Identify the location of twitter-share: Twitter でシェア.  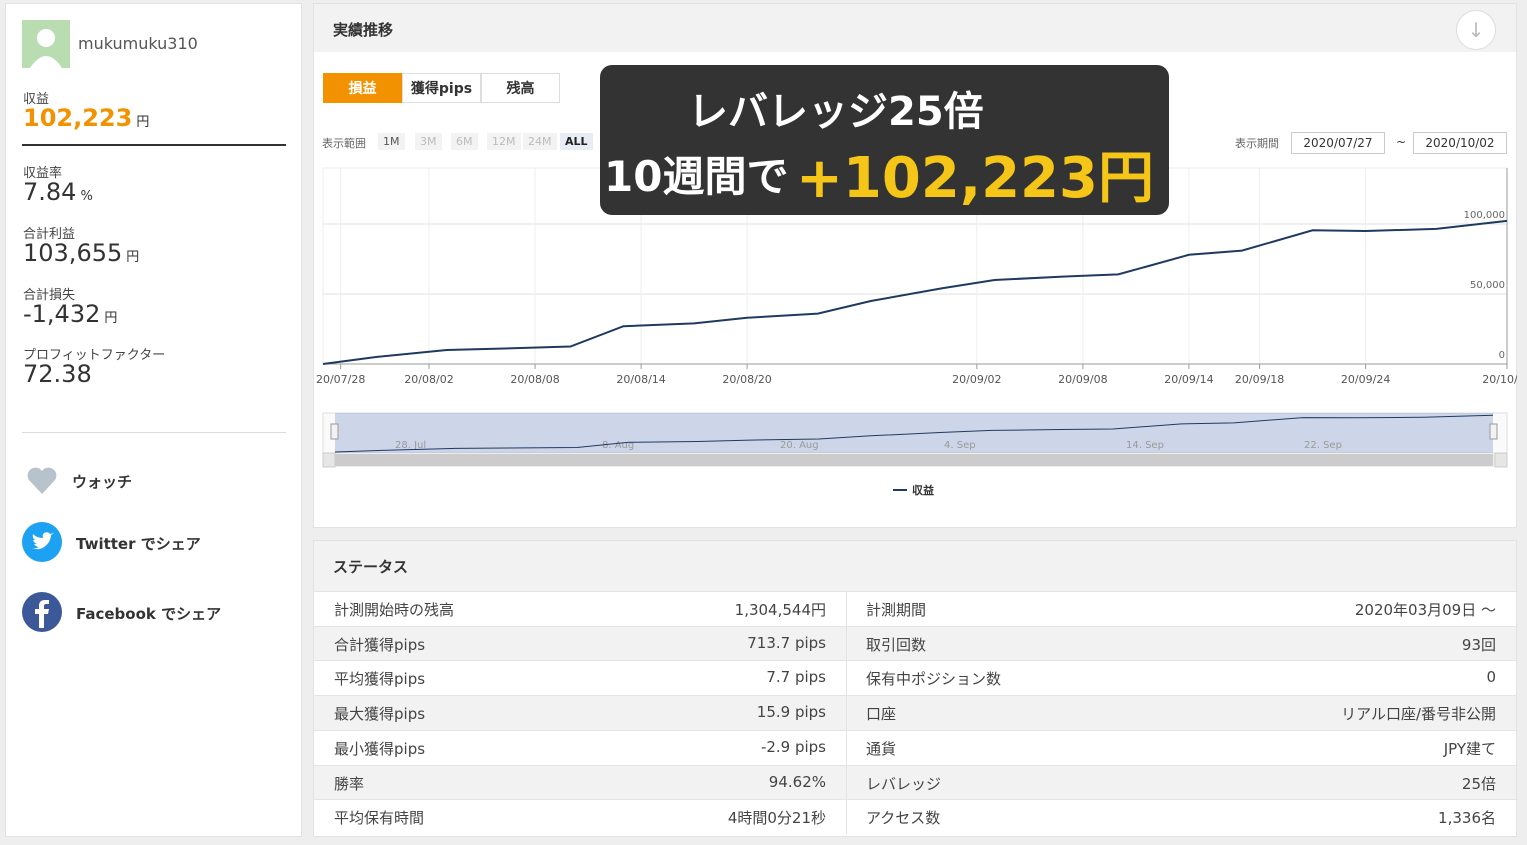
(138, 544).